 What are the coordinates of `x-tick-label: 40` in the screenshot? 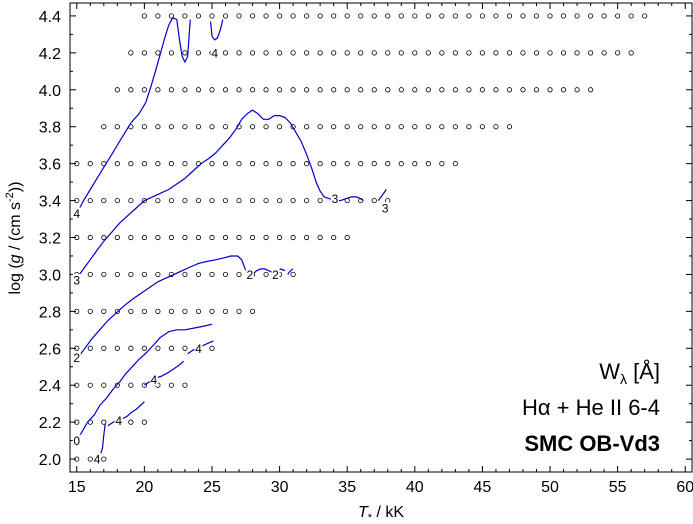 It's located at (415, 487).